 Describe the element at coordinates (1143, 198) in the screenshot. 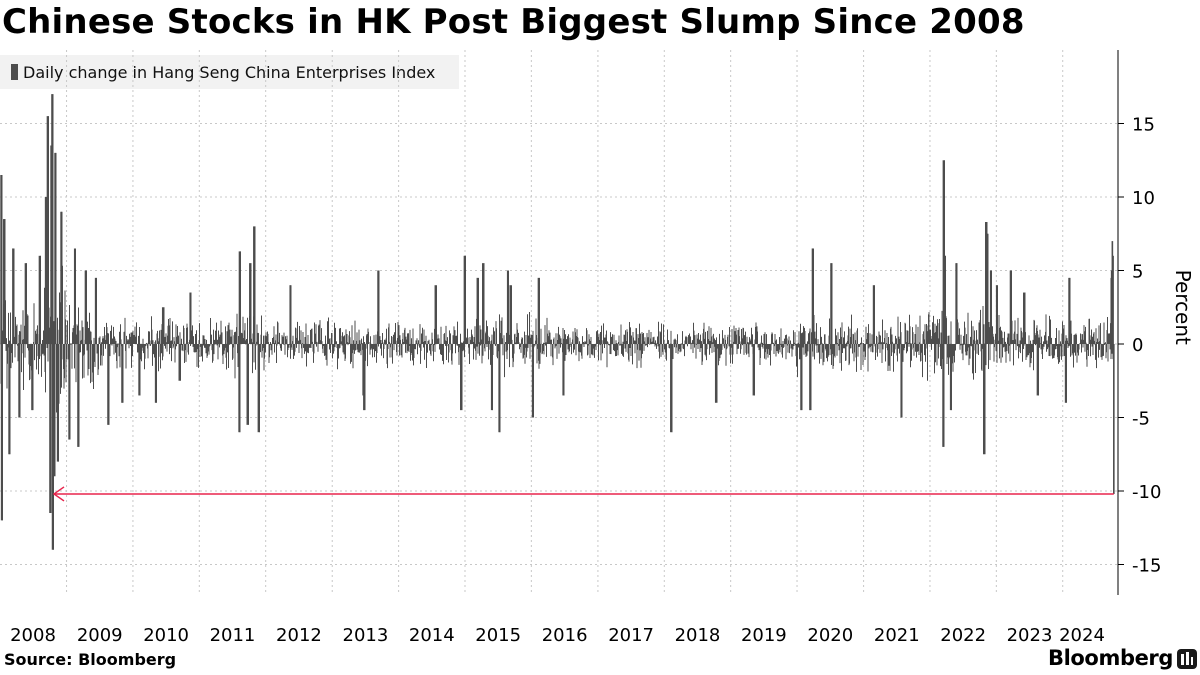

I see `y-tick-label: 10` at that location.